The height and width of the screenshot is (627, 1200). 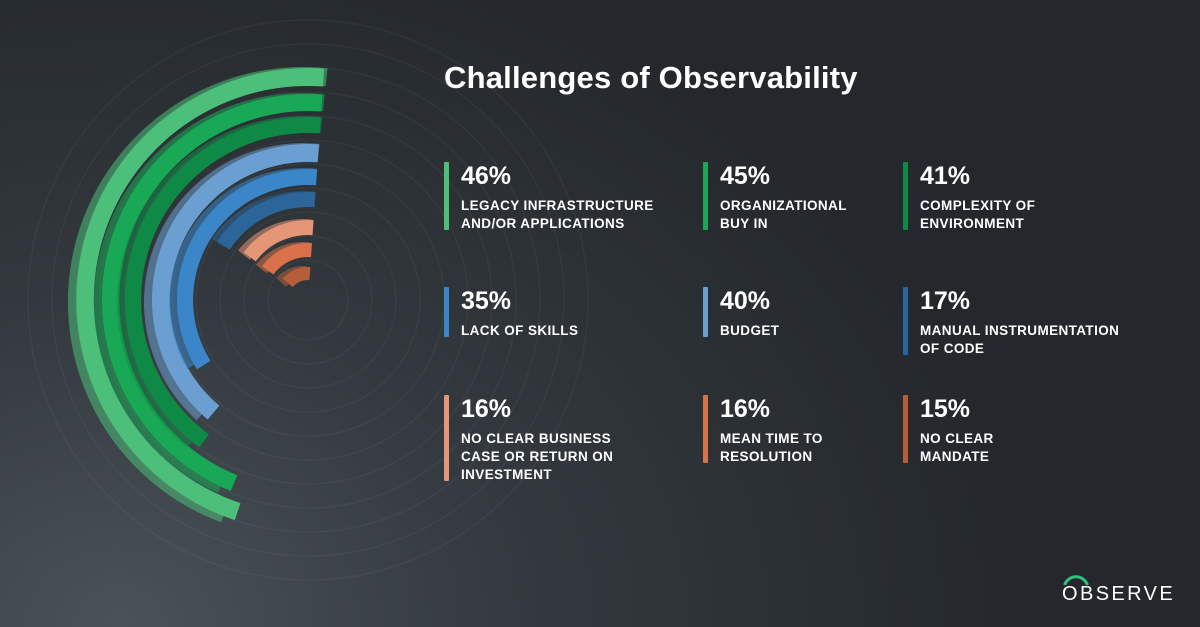 I want to click on stat-lack-of-skills: 35% LACK OF SKILLS, so click(x=572, y=313).